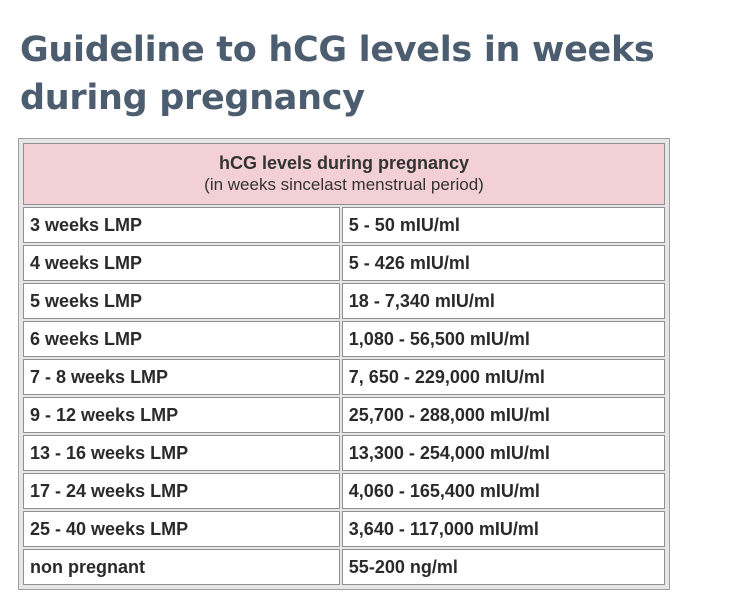  Describe the element at coordinates (181, 339) in the screenshot. I see `weeks-cell: 6 weeks LMP` at that location.